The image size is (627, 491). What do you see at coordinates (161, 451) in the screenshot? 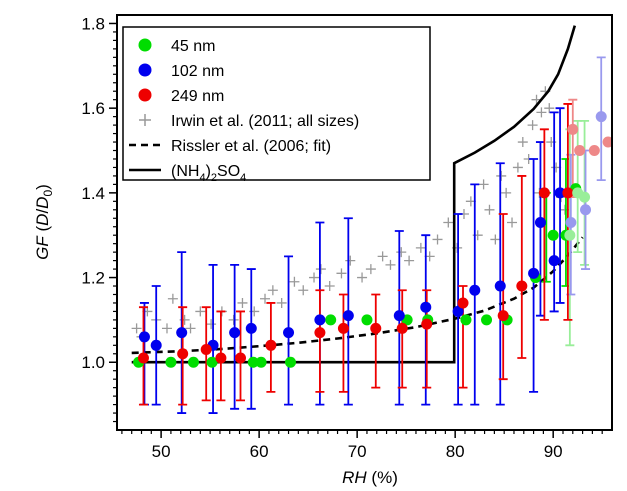
I see `x-tick-label: 50` at bounding box center [161, 451].